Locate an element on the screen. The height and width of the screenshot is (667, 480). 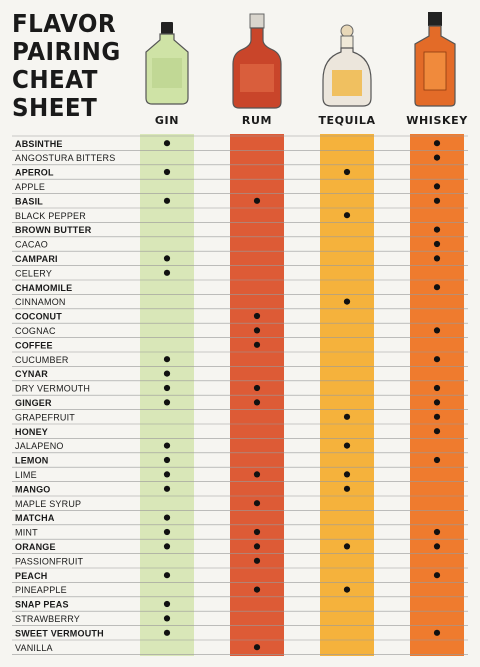
row-label: BASIL is located at coordinates (29, 201).